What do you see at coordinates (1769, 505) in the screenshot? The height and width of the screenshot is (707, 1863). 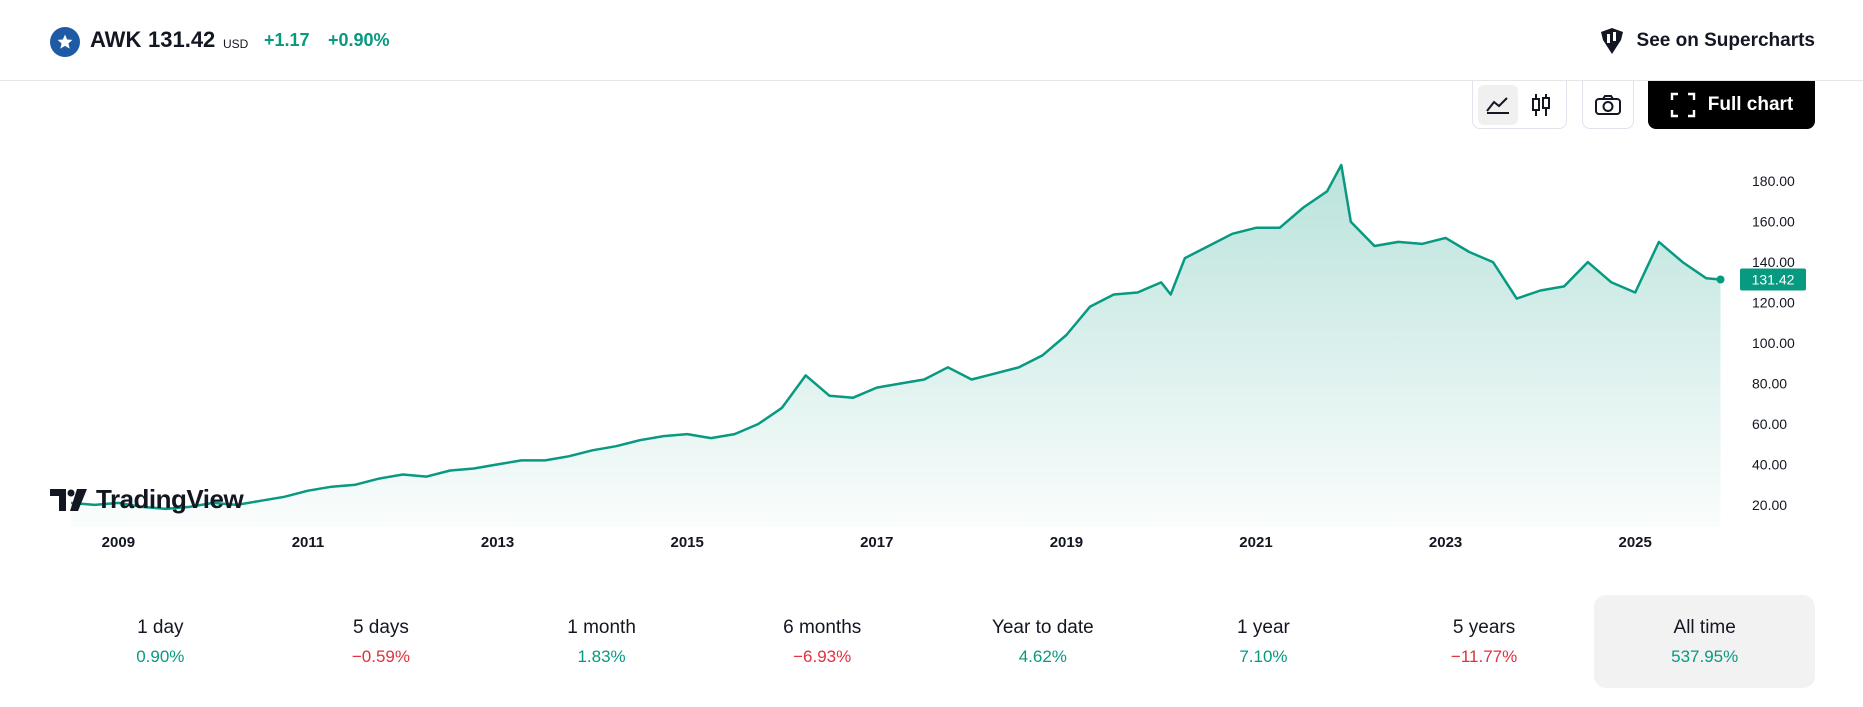 I see `y-tick-label: 20.00` at bounding box center [1769, 505].